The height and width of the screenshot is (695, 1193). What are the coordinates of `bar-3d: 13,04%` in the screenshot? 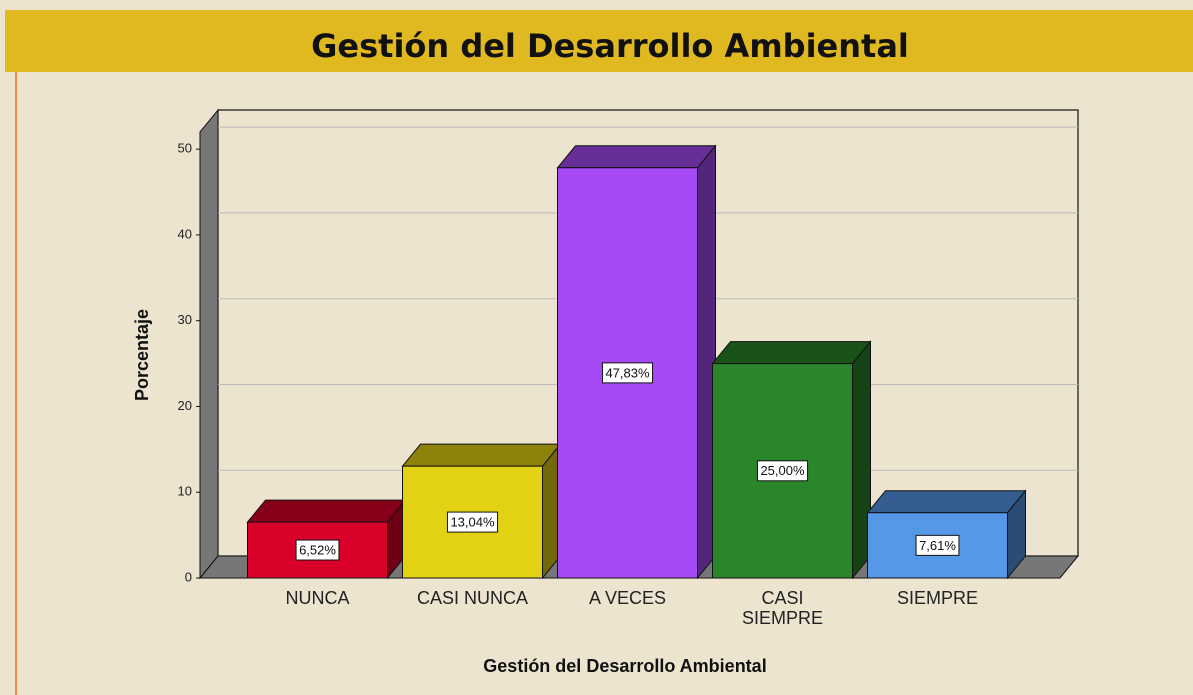 It's located at (481, 511).